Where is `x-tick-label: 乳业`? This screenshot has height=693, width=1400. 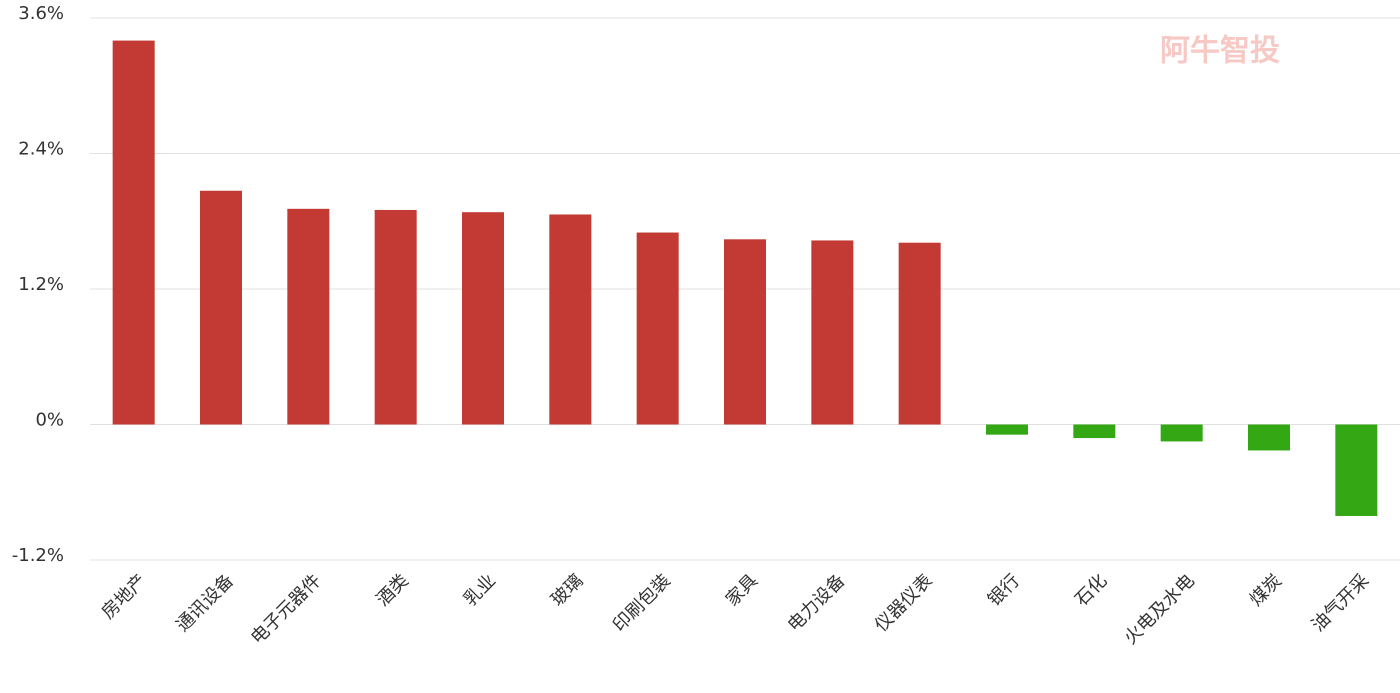 x-tick-label: 乳业 is located at coordinates (480, 590).